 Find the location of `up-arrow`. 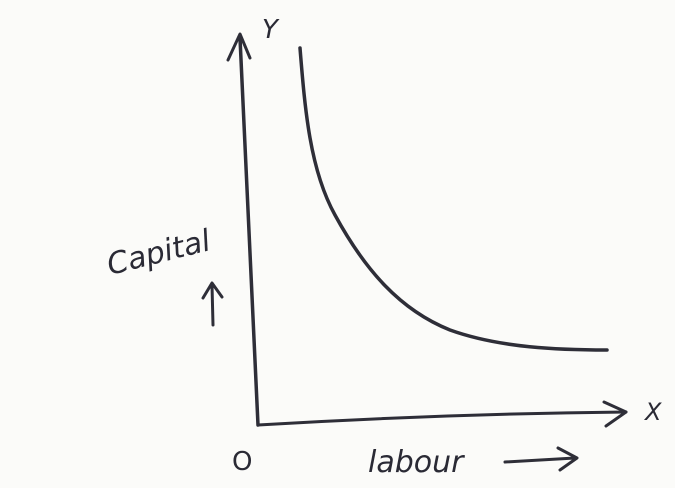

up-arrow is located at coordinates (212, 304).